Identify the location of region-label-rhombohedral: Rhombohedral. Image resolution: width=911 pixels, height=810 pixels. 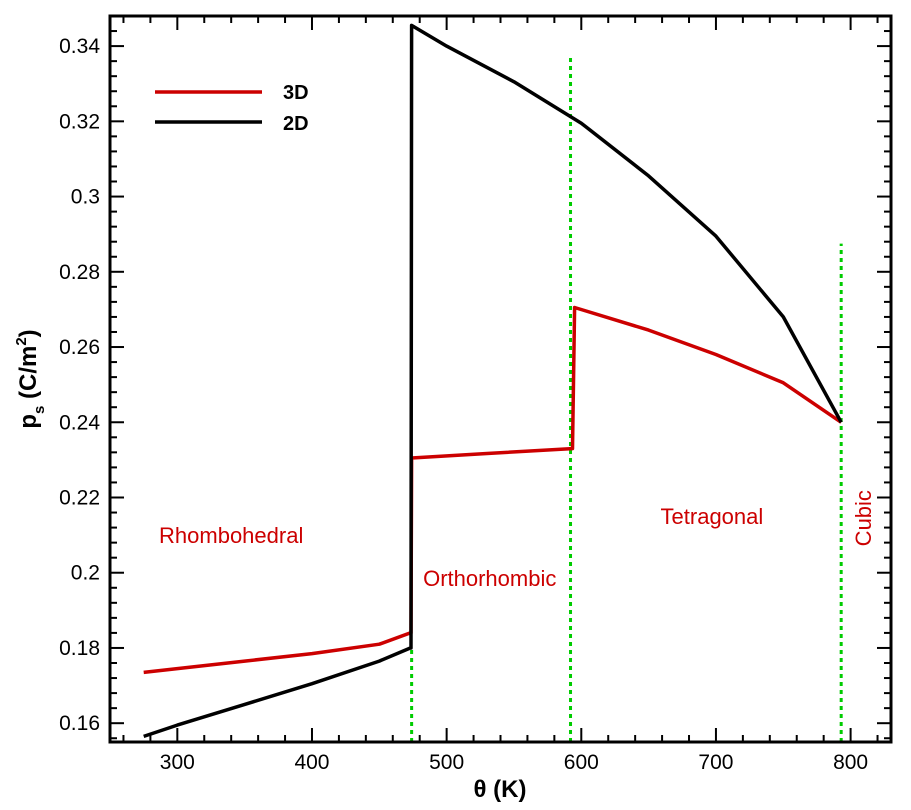
(231, 535).